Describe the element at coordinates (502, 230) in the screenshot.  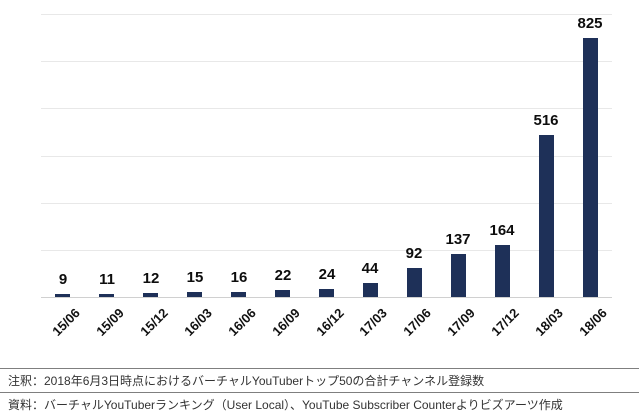
I see `bar-value-label: 164` at that location.